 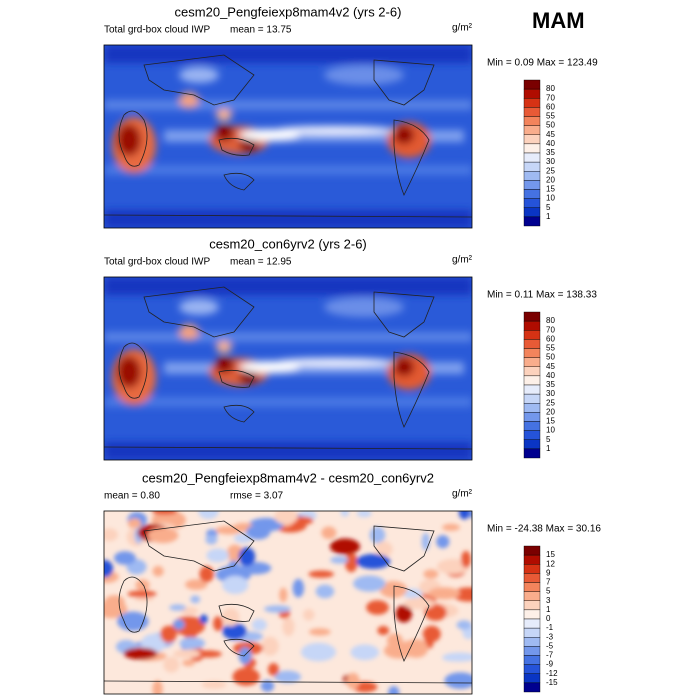 I want to click on stat-mean: mean = 0.80, so click(x=132, y=496).